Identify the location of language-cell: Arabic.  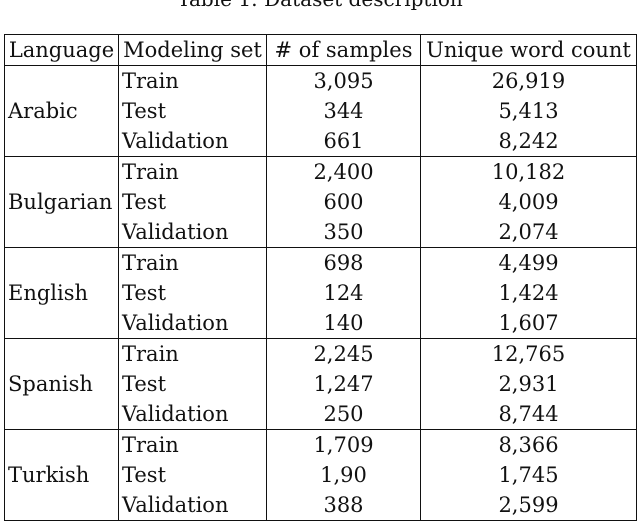
(61, 111).